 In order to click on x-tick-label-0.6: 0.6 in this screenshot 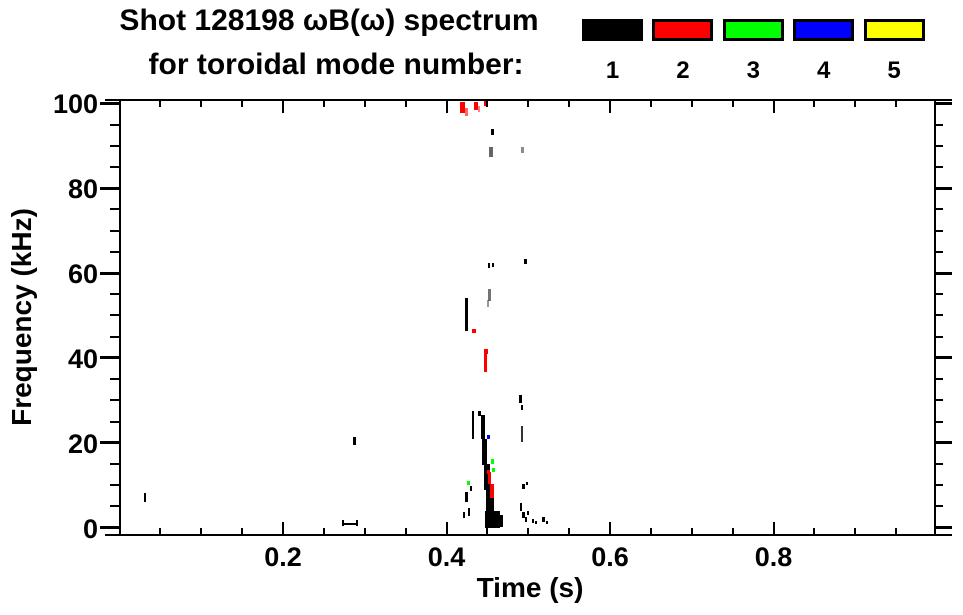, I will do `click(610, 557)`.